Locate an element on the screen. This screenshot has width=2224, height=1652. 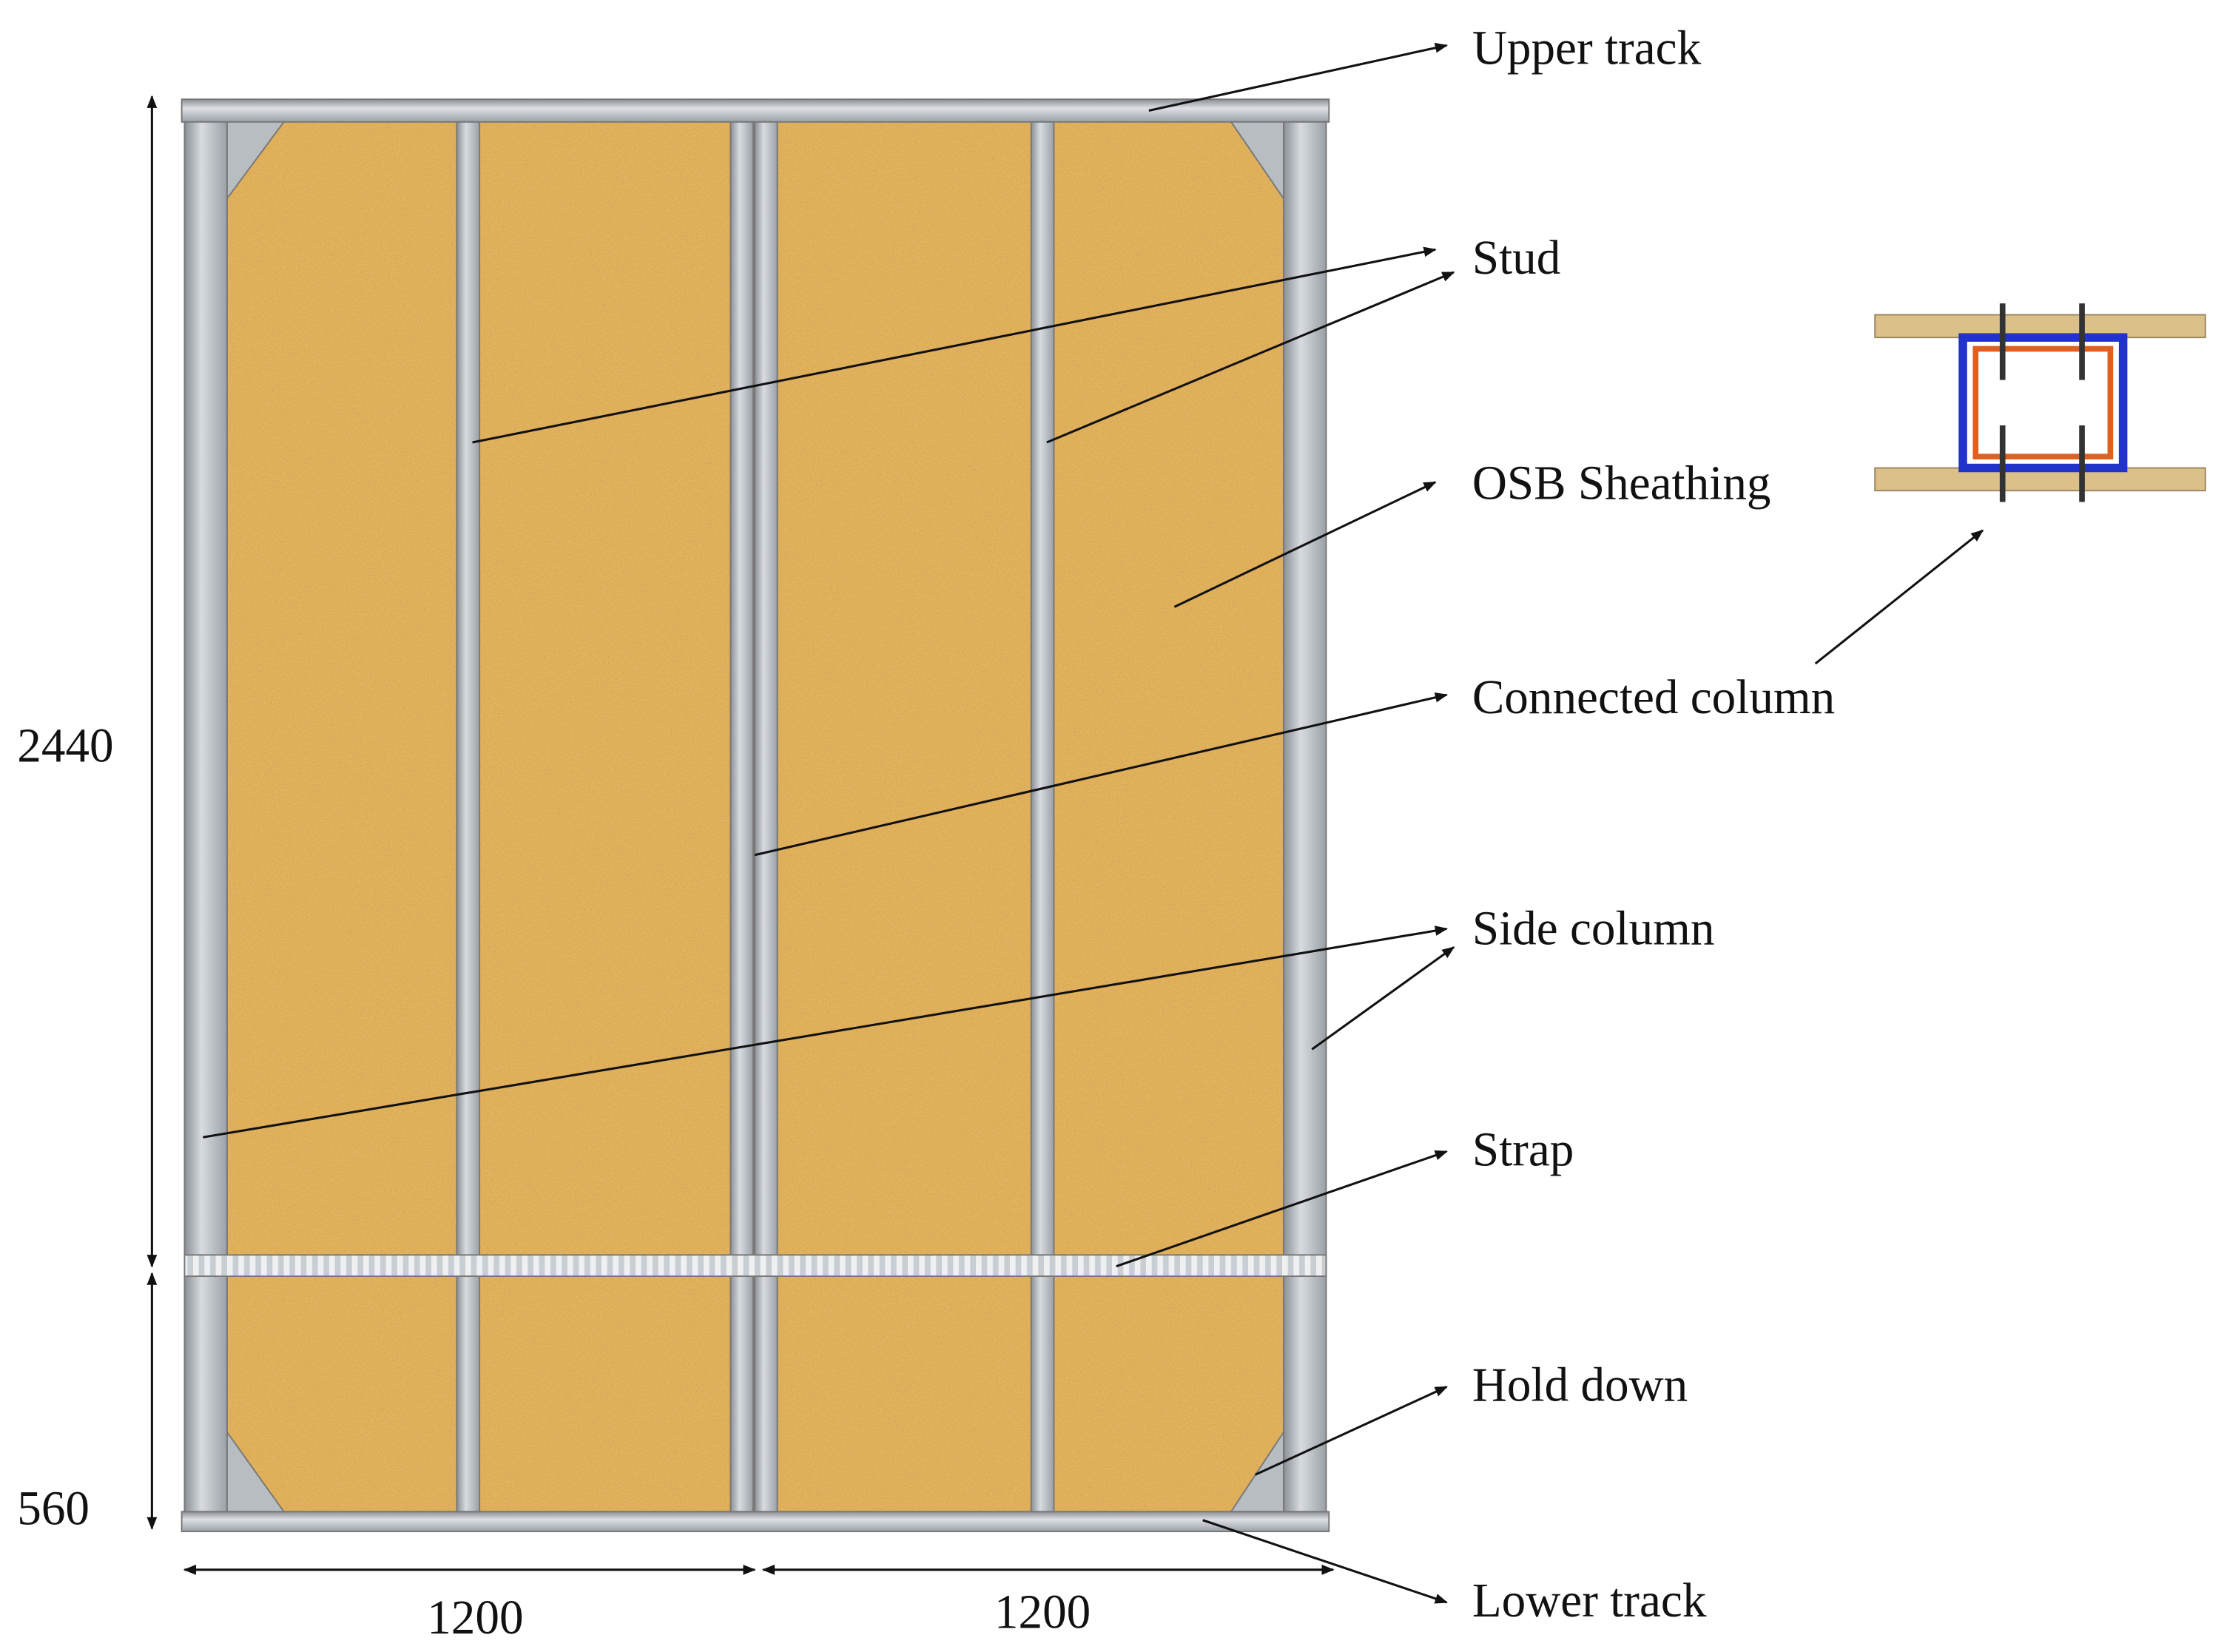
lower-track is located at coordinates (755, 1522).